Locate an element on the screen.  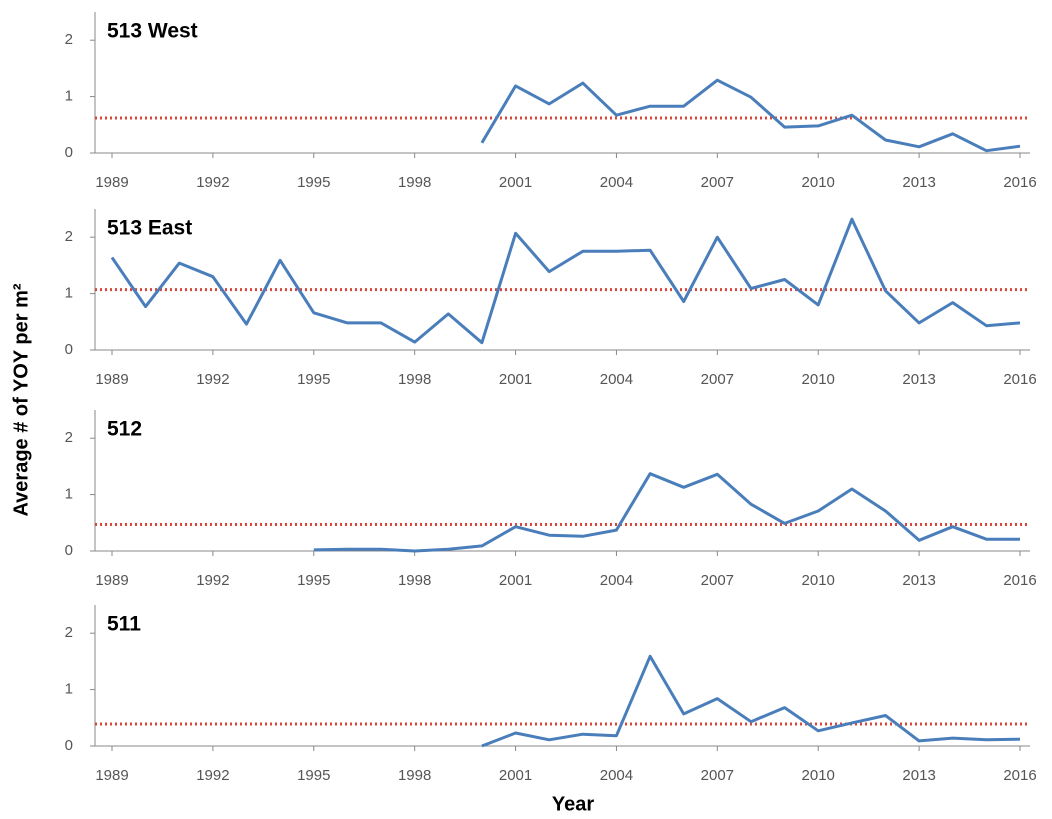
panel-title: 511 is located at coordinates (124, 624).